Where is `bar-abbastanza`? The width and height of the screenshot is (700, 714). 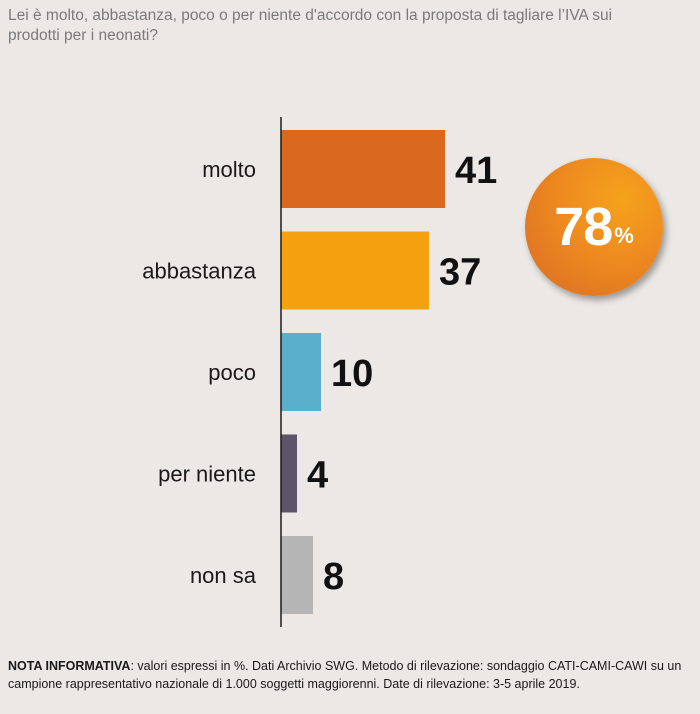 bar-abbastanza is located at coordinates (355, 270).